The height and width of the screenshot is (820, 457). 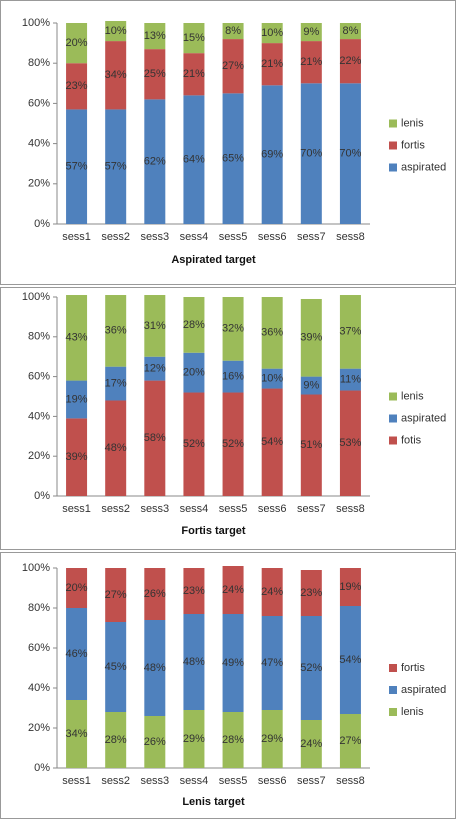 What do you see at coordinates (233, 329) in the screenshot?
I see `value-label: 32%` at bounding box center [233, 329].